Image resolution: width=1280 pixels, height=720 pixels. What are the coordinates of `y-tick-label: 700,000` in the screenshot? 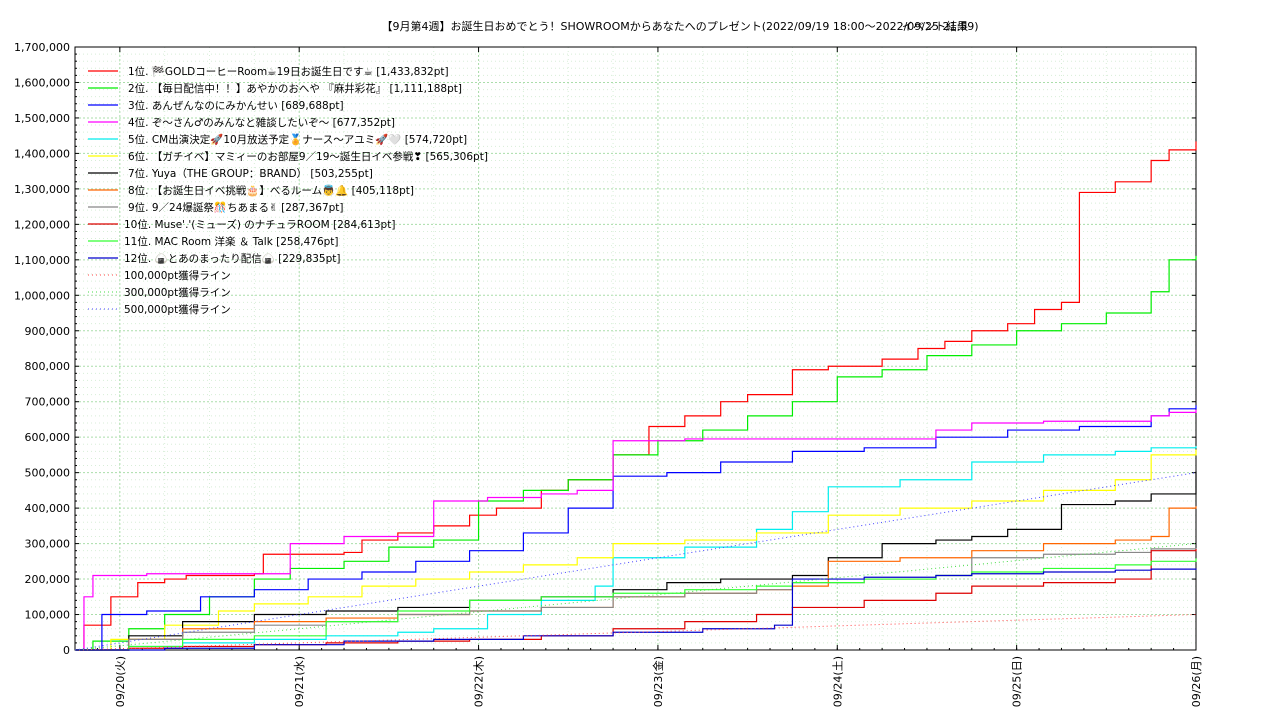 It's located at (48, 402).